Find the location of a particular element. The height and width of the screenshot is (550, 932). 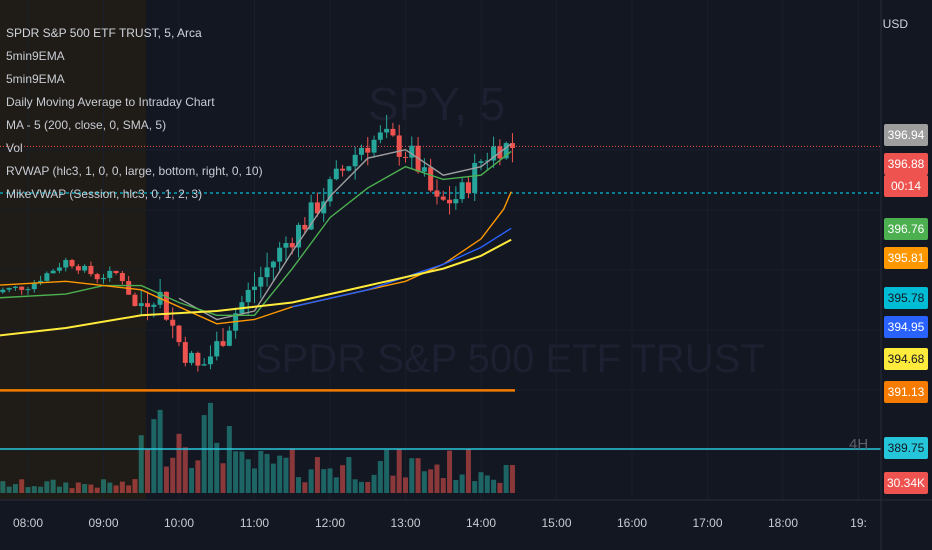

price-tag: 396.94 is located at coordinates (906, 135).